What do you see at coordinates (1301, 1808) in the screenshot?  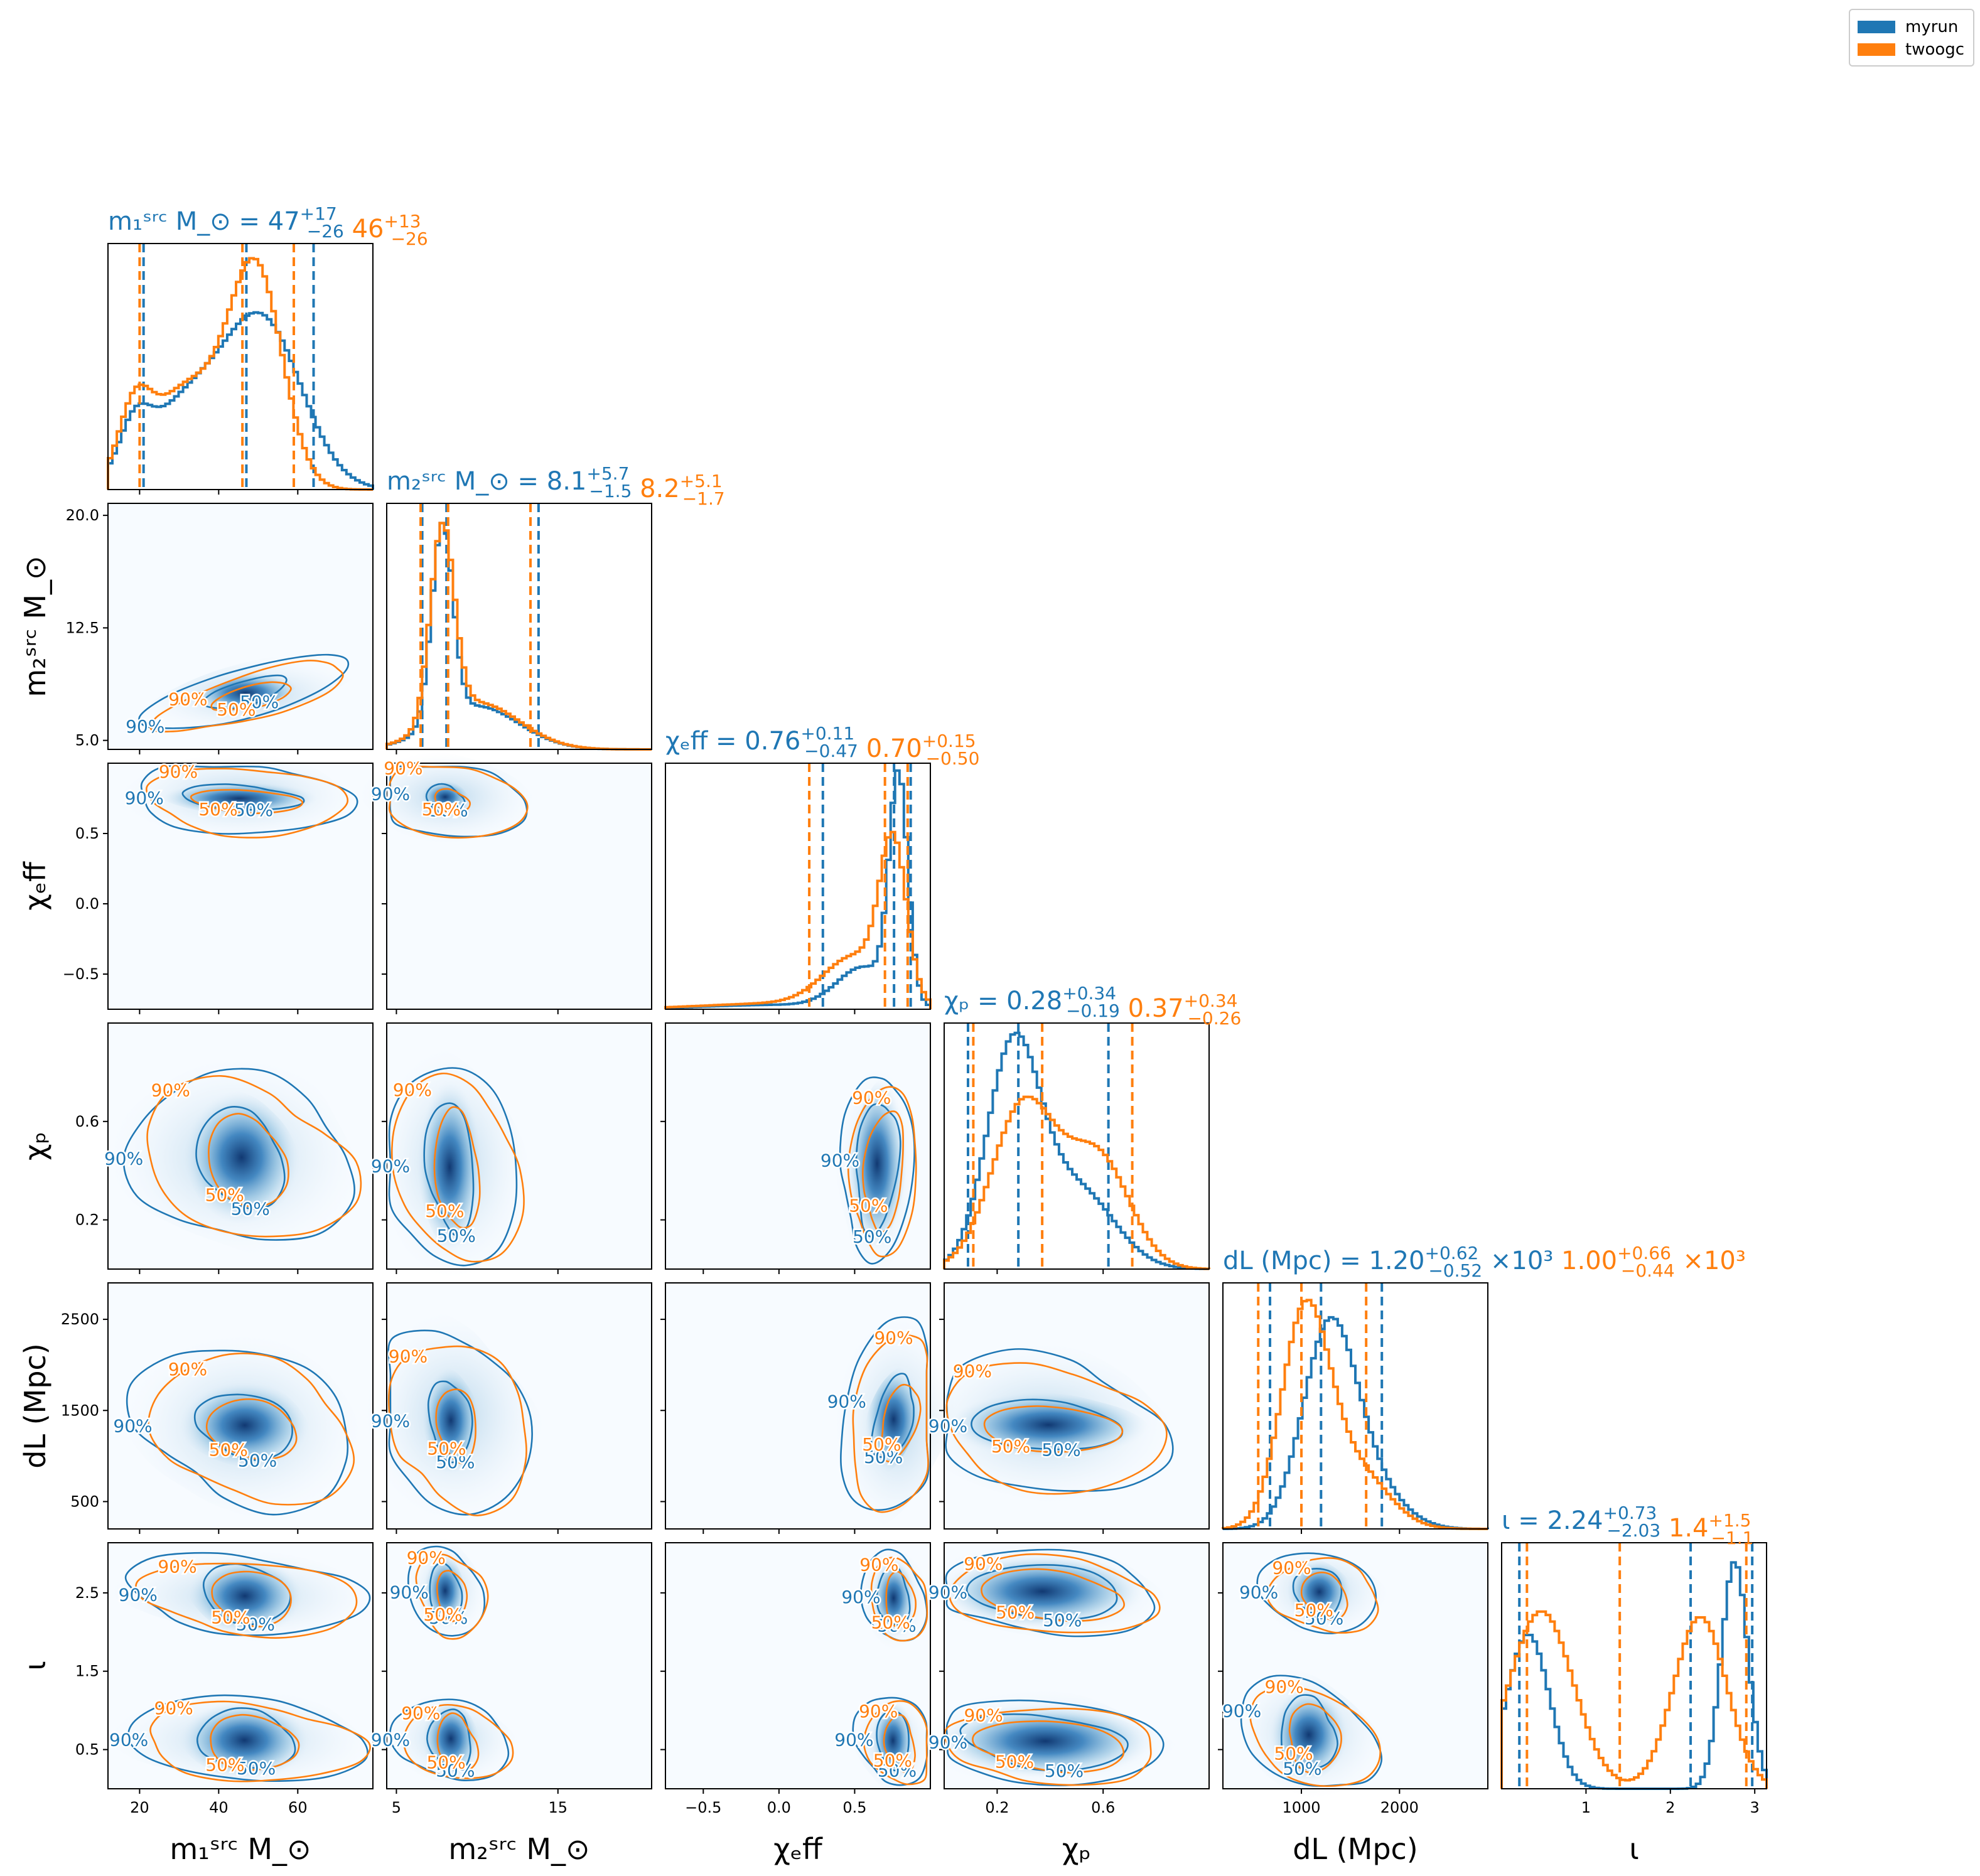 I see `x-tick-label-d_L: 1000` at bounding box center [1301, 1808].